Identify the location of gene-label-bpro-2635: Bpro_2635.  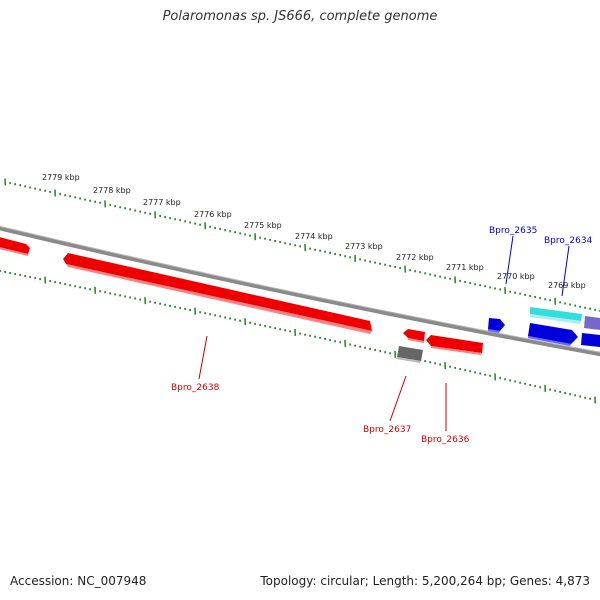
(513, 231).